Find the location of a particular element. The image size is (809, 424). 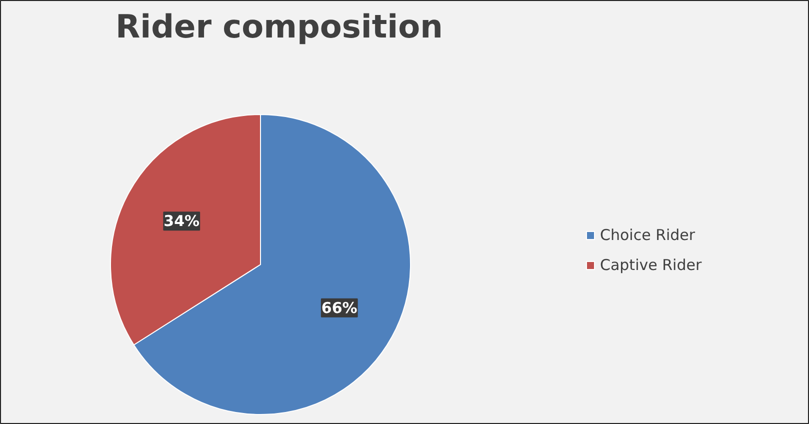

data-label: 66% is located at coordinates (339, 307).